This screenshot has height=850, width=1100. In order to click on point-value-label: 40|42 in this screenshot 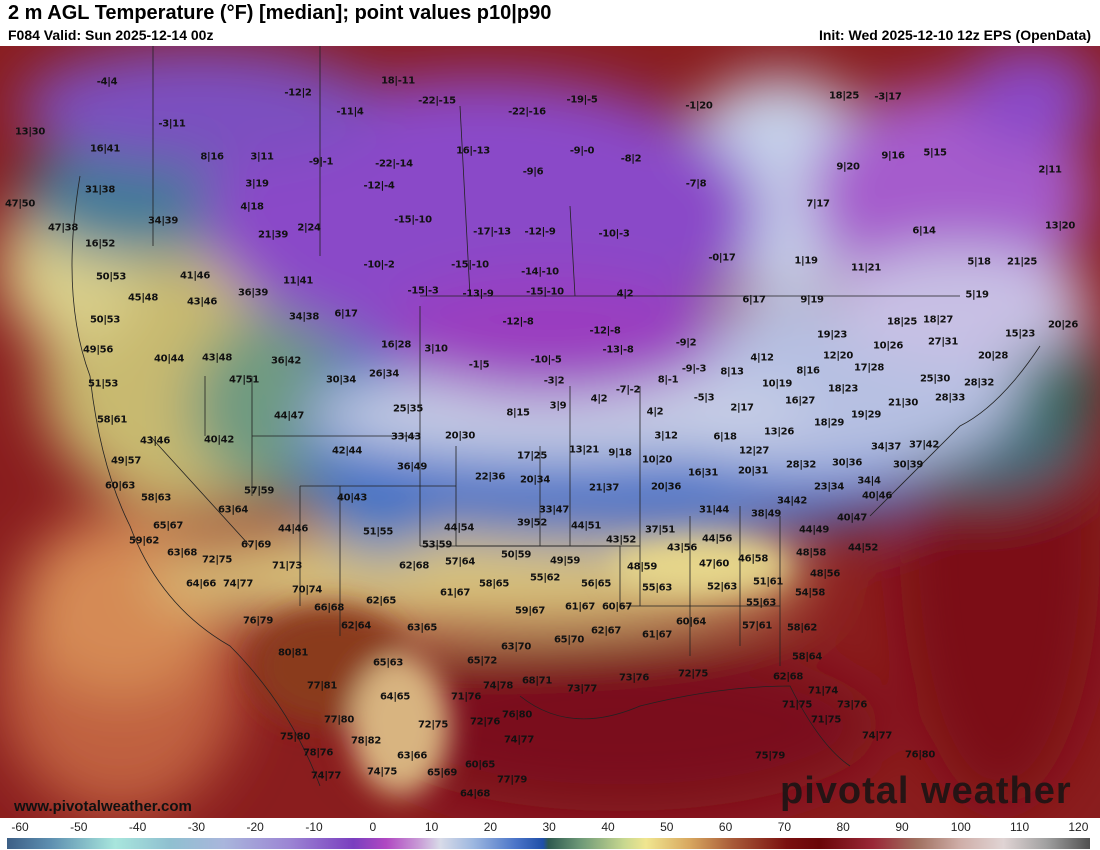, I will do `click(219, 440)`.